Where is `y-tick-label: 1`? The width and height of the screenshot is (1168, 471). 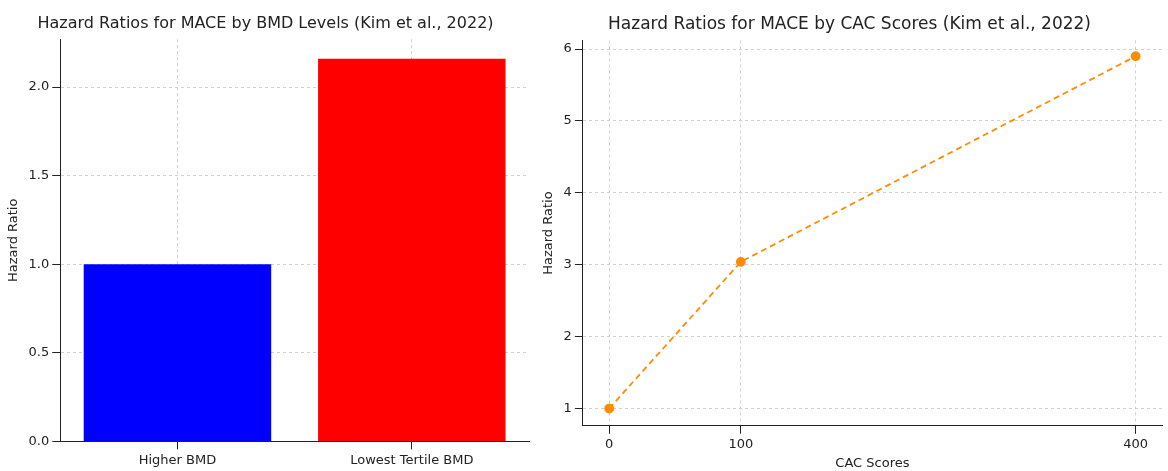 y-tick-label: 1 is located at coordinates (567, 407).